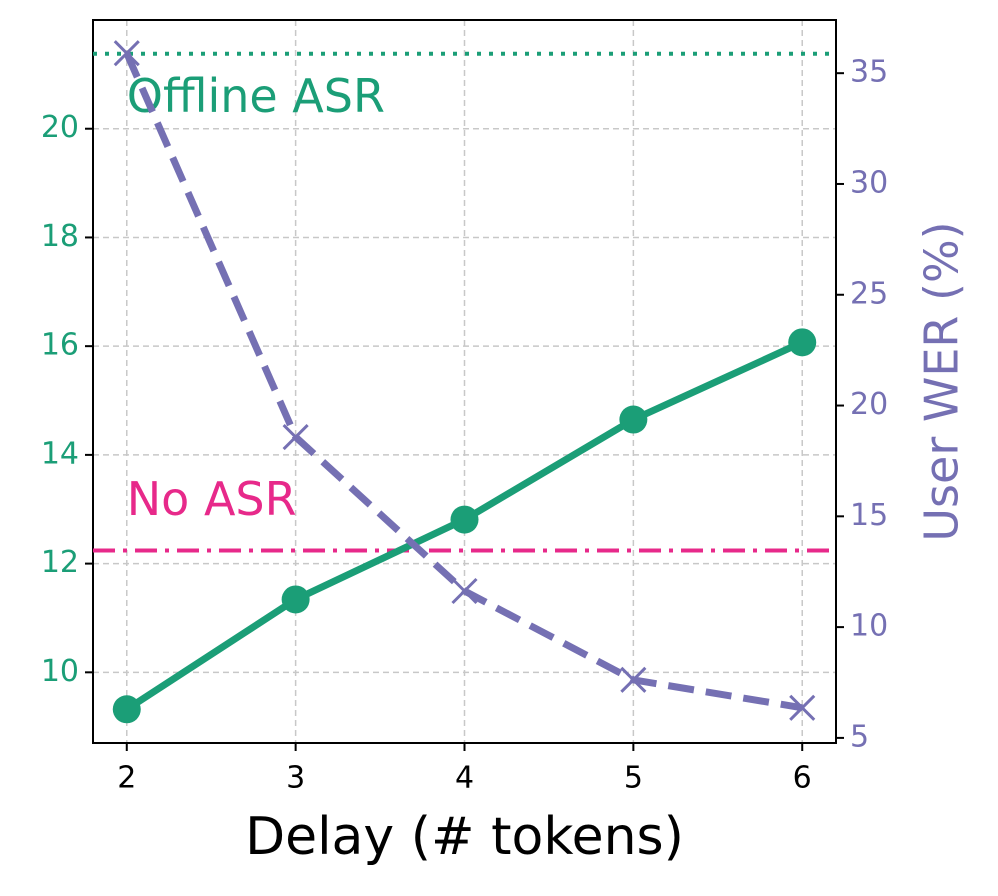  What do you see at coordinates (464, 778) in the screenshot?
I see `x-tick-label: 4` at bounding box center [464, 778].